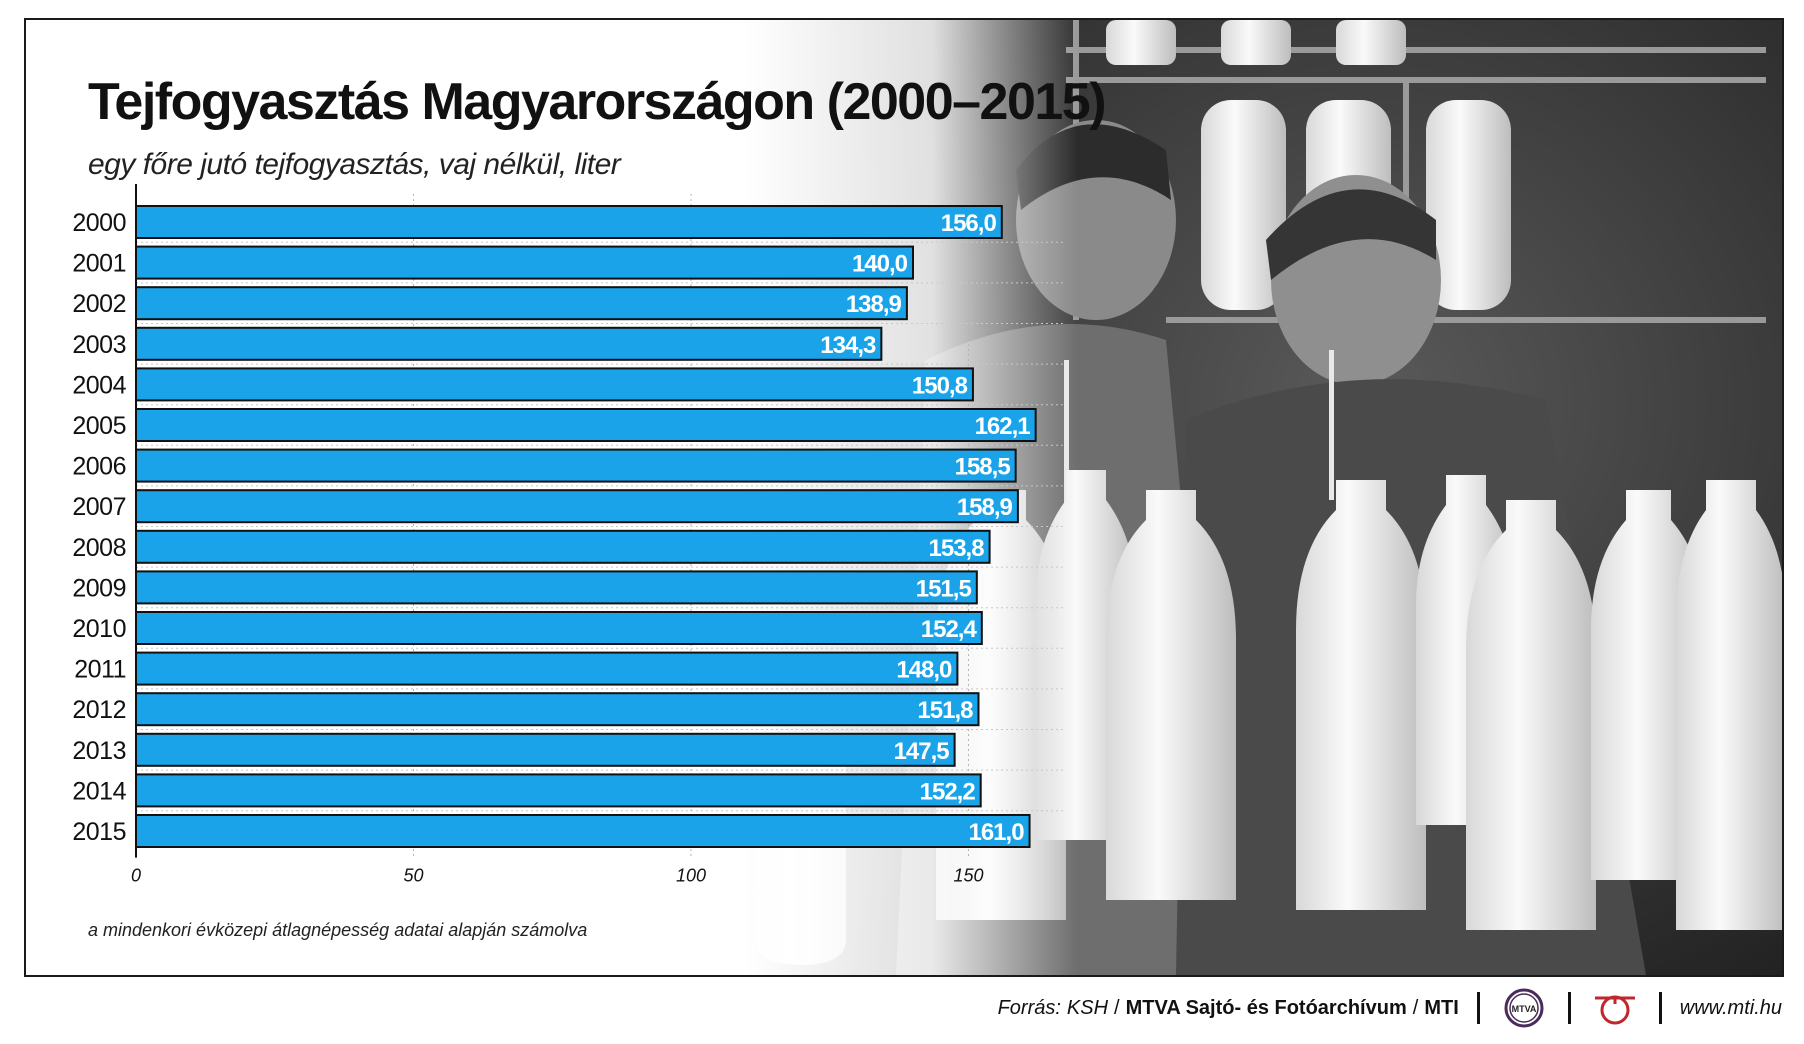 The width and height of the screenshot is (1804, 1044). Describe the element at coordinates (99, 751) in the screenshot. I see `year-label-2013: 2013` at that location.